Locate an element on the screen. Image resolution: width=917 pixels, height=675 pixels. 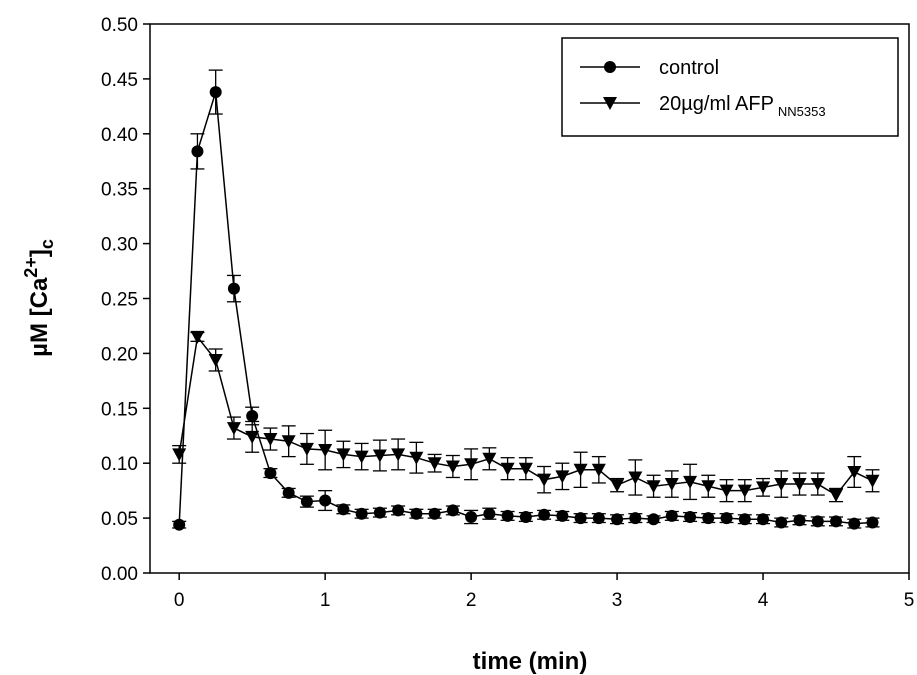
legend-marker-control is located at coordinates (610, 67).